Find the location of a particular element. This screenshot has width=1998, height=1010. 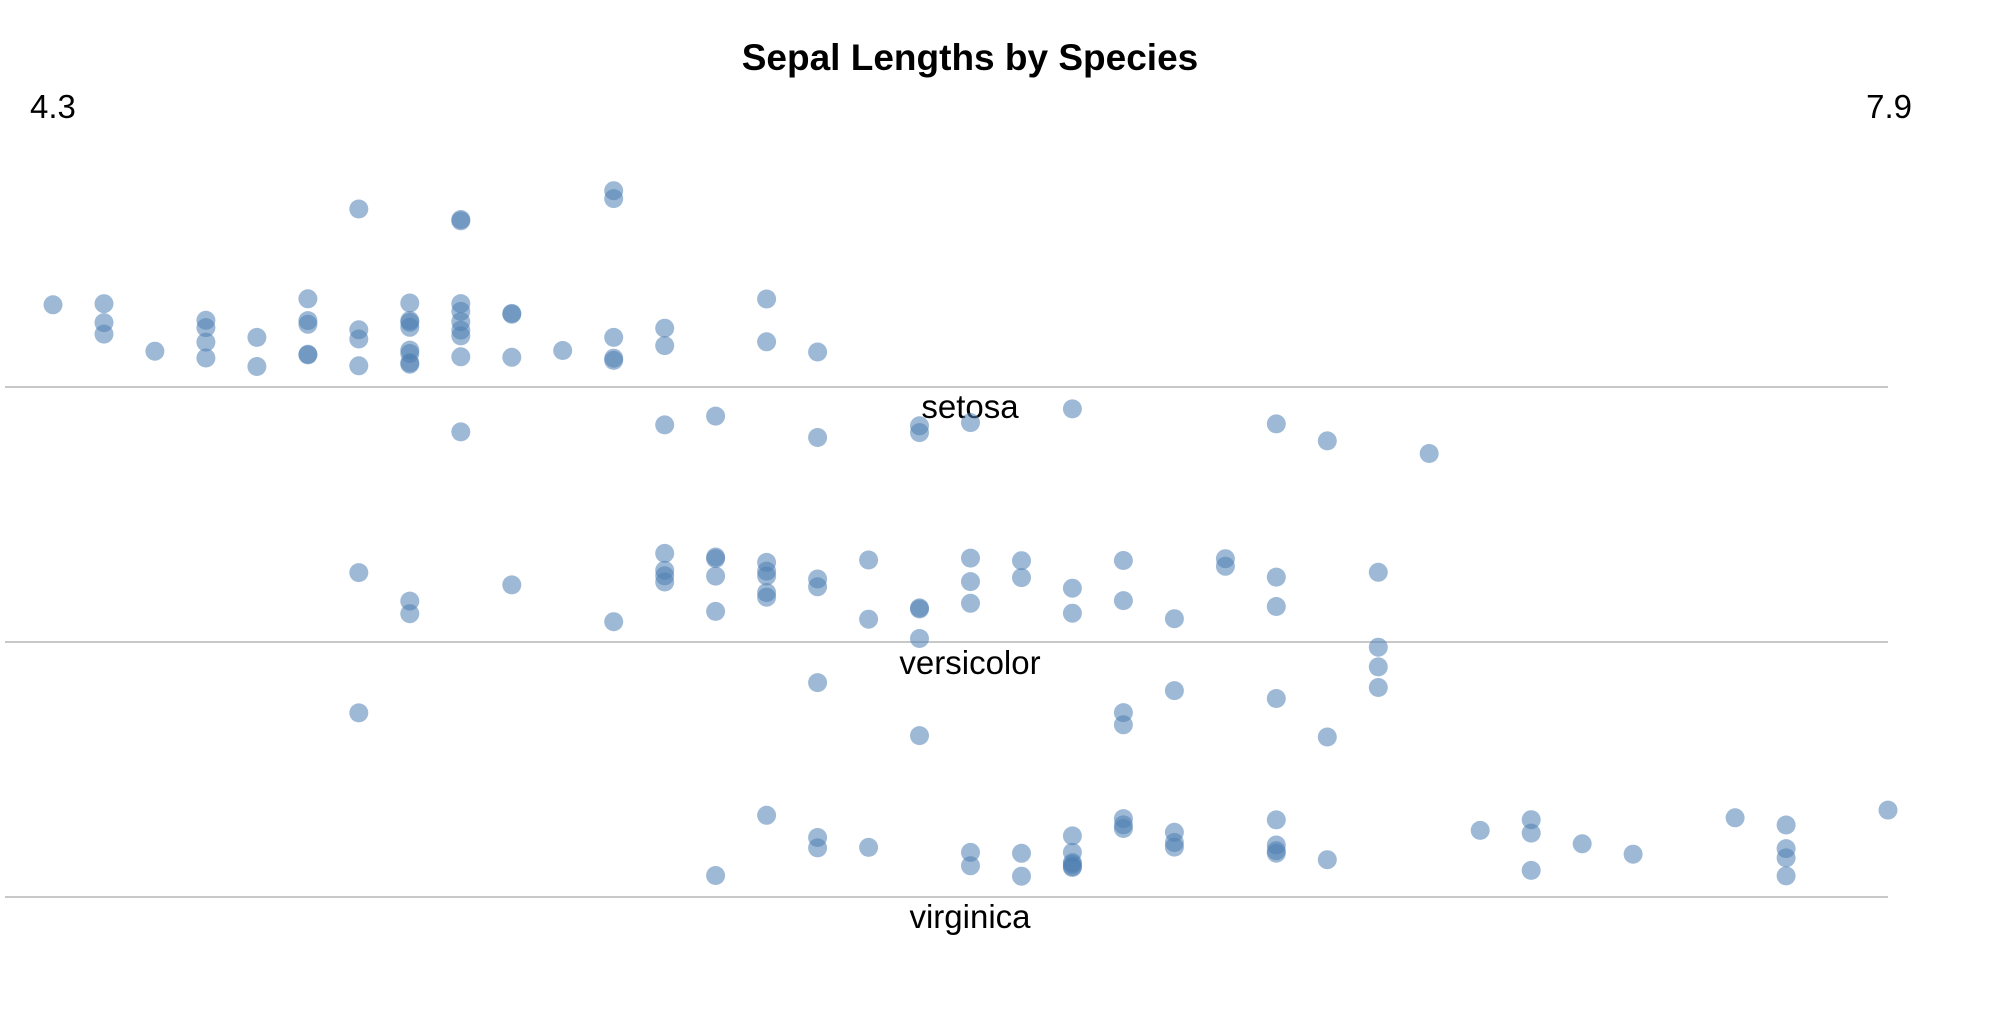

chart-title: Sepal Lengths by Species is located at coordinates (970, 57).